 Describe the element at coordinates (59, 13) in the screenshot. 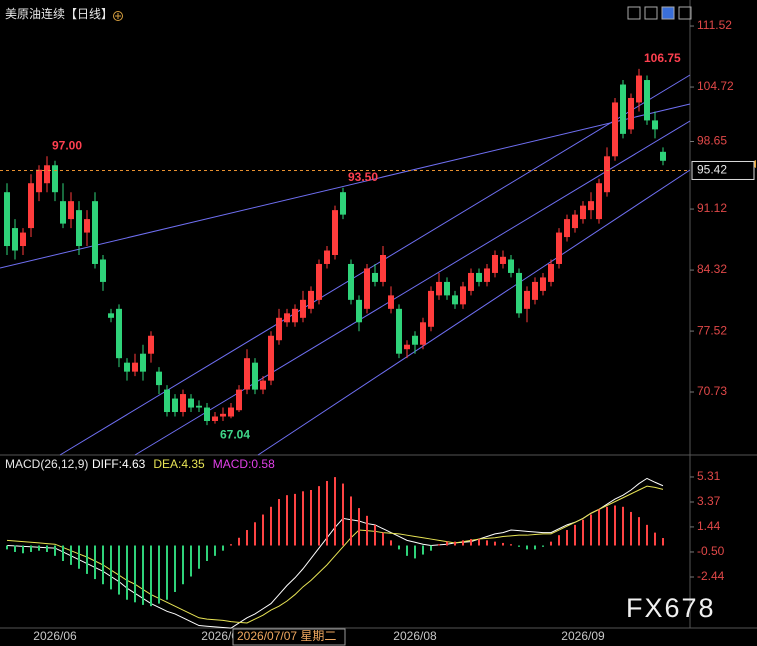

I see `chart-title: 美原油连续【日线】` at that location.